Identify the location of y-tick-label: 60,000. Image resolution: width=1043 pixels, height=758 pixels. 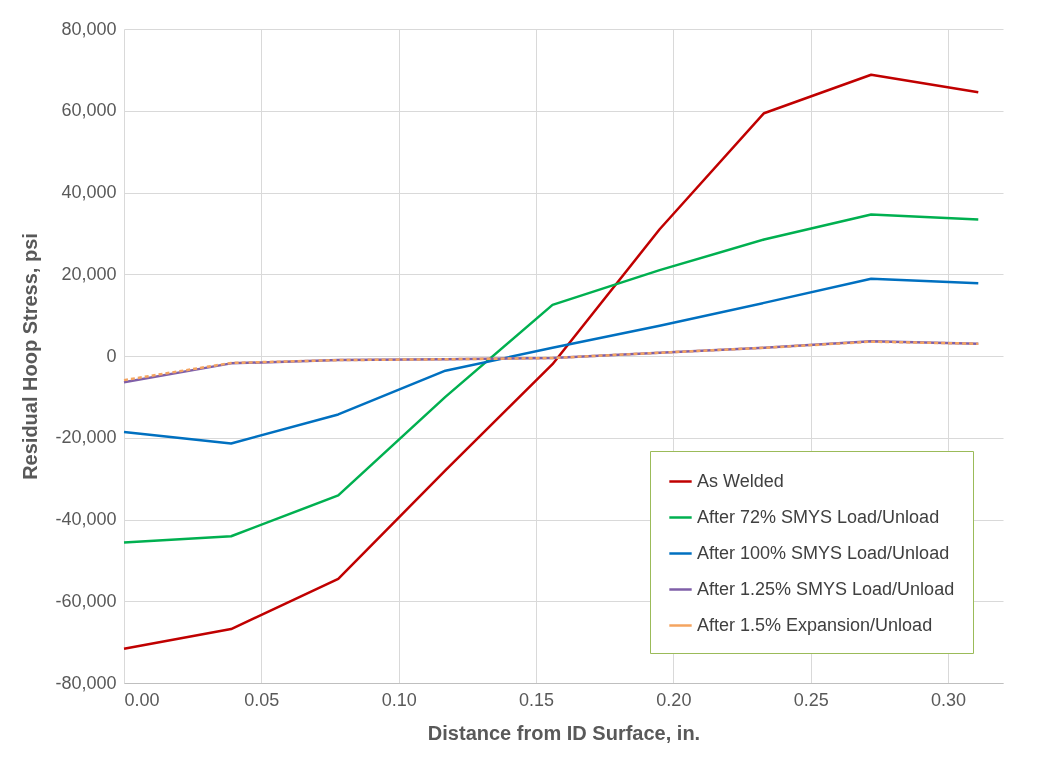
(89, 110).